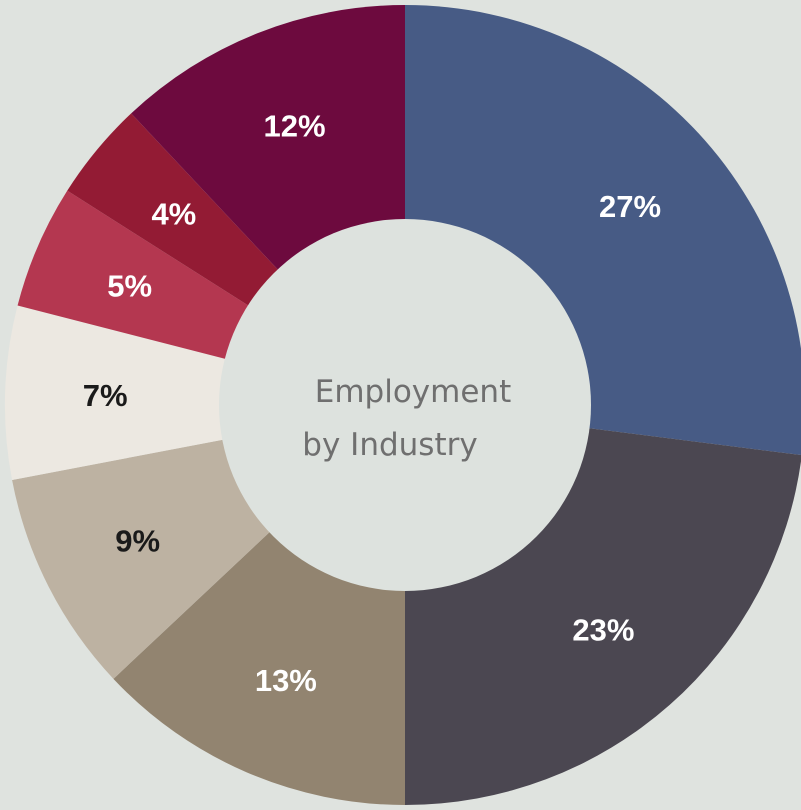 The height and width of the screenshot is (810, 801). I want to click on slice-label-2: 23%, so click(603, 630).